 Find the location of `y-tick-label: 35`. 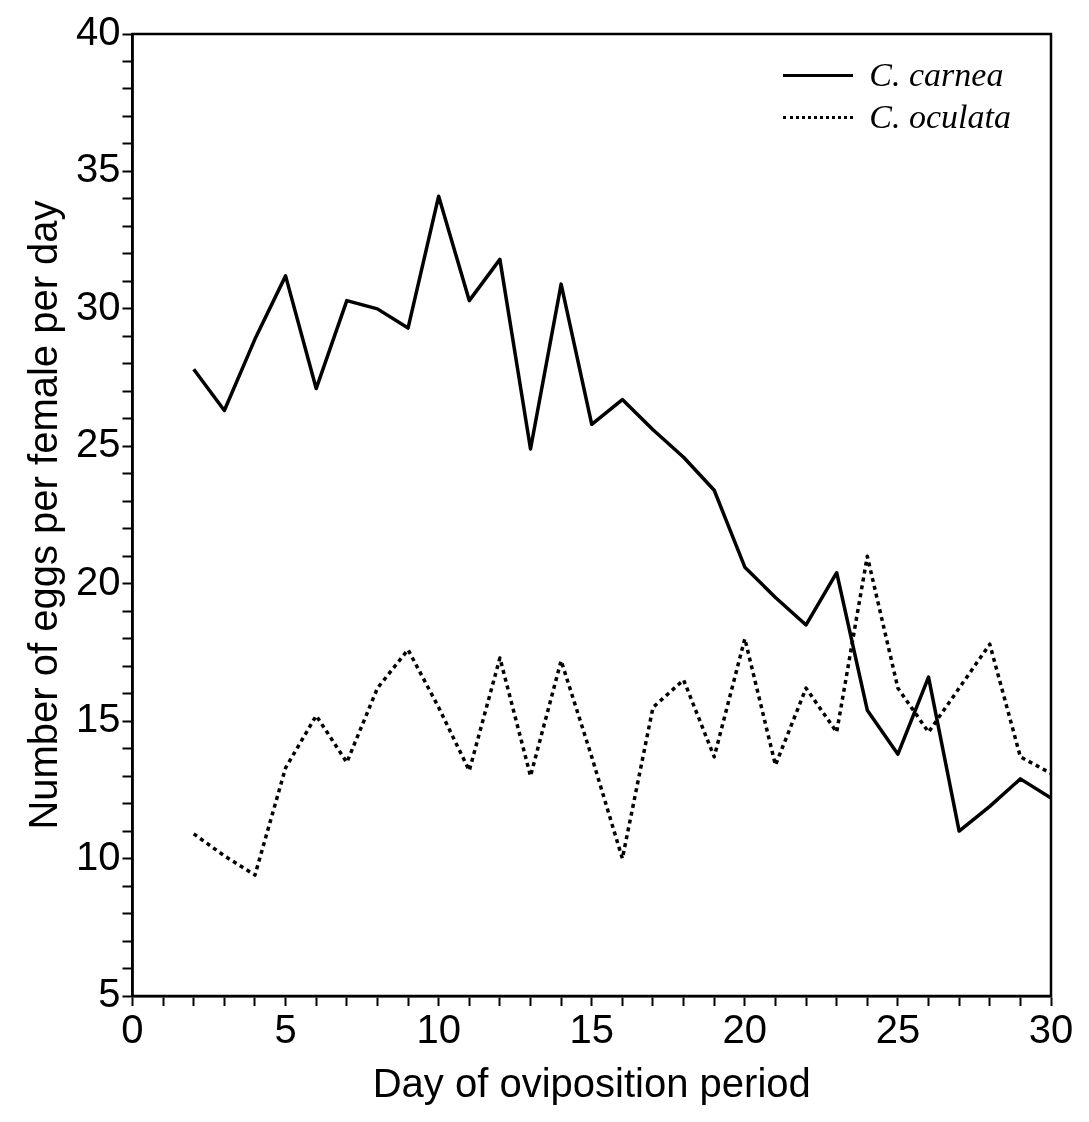

y-tick-label: 35 is located at coordinates (98, 168).